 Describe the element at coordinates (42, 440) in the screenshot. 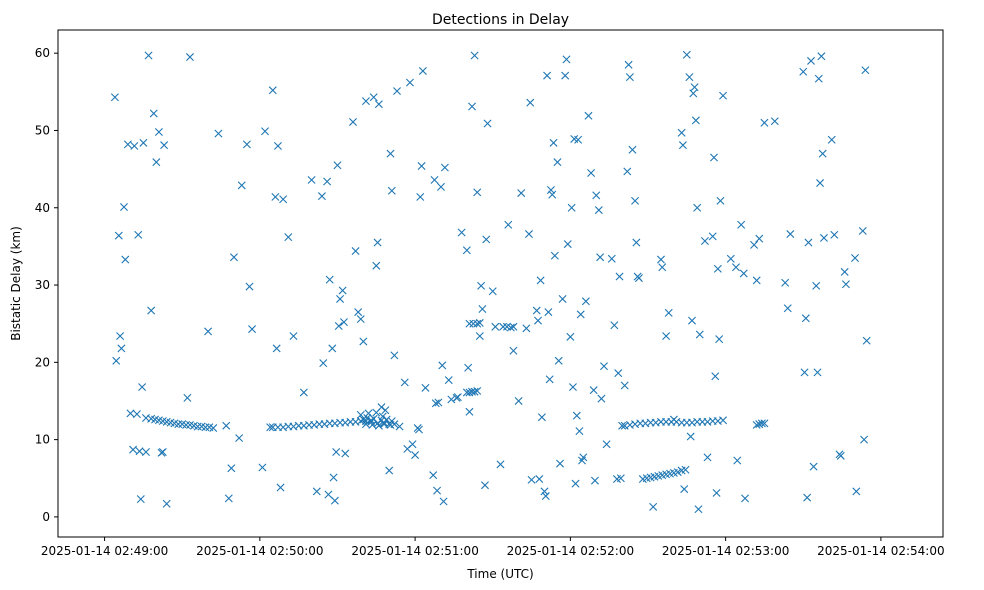

I see `y-tick-label: 10` at that location.